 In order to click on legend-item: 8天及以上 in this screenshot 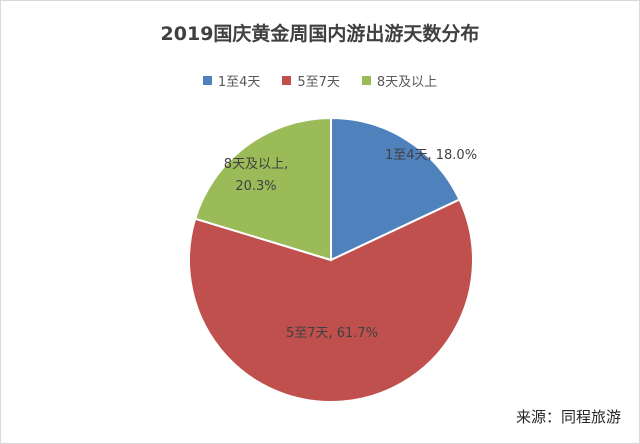, I will do `click(399, 80)`.